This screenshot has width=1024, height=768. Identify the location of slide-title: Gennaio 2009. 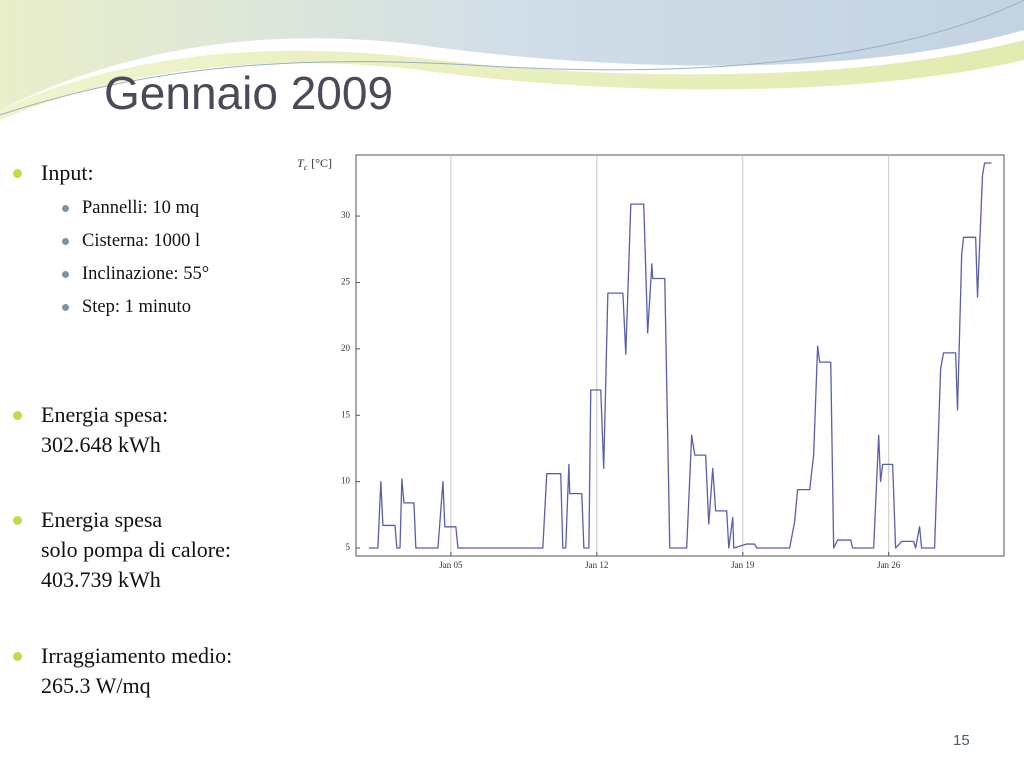
(249, 93).